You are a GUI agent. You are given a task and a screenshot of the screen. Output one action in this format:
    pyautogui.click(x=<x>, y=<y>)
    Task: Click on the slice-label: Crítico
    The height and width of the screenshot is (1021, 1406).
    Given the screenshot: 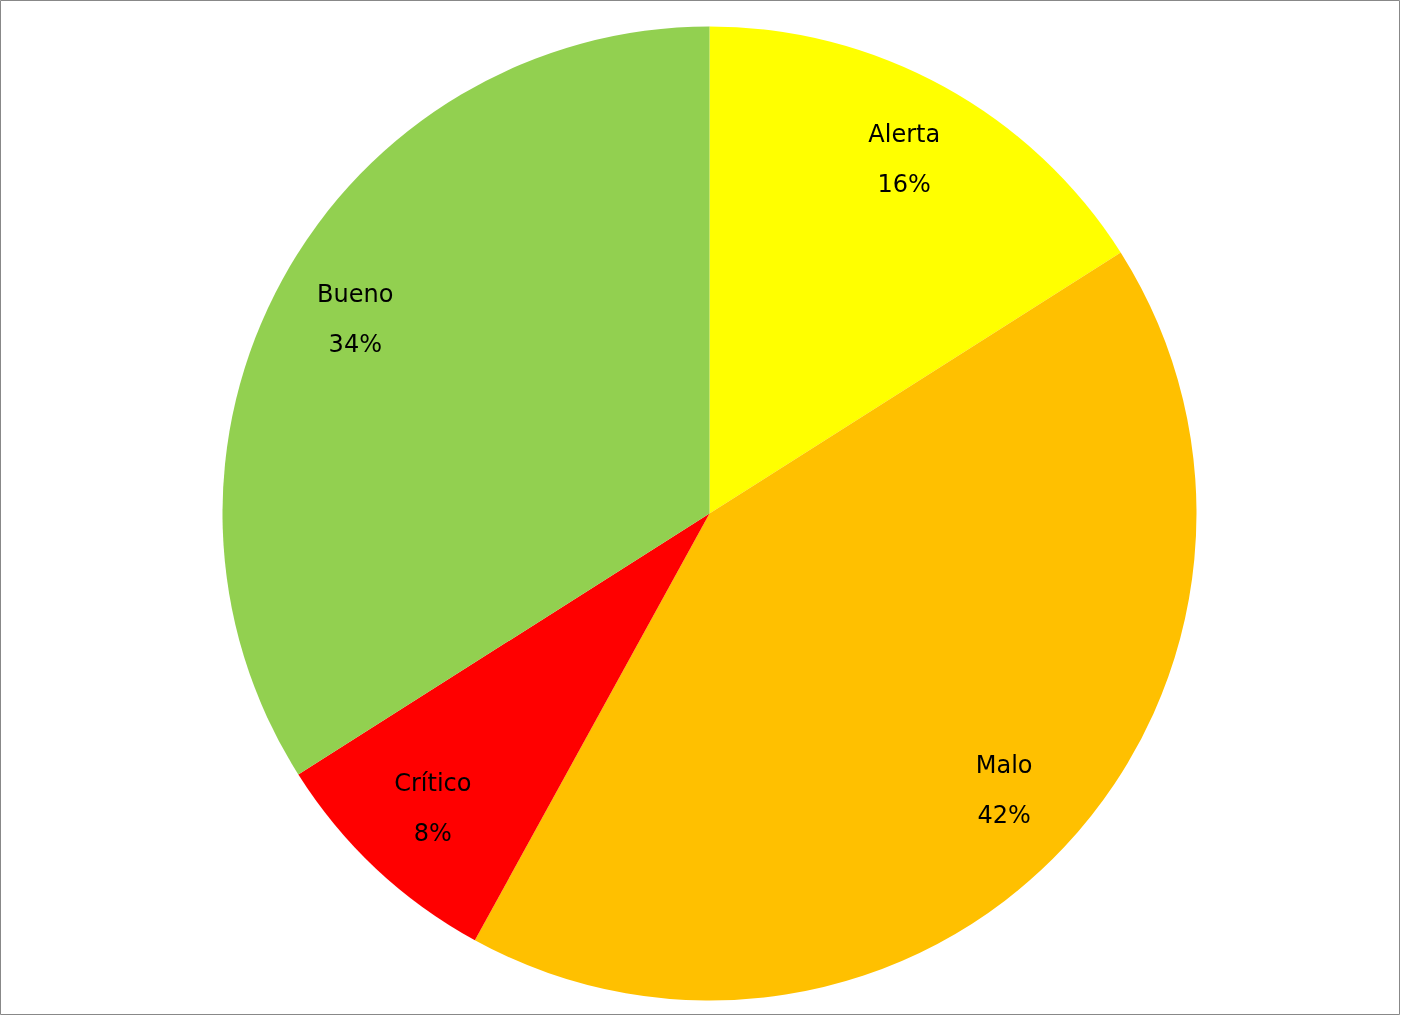 What is the action you would take?
    pyautogui.click(x=433, y=783)
    